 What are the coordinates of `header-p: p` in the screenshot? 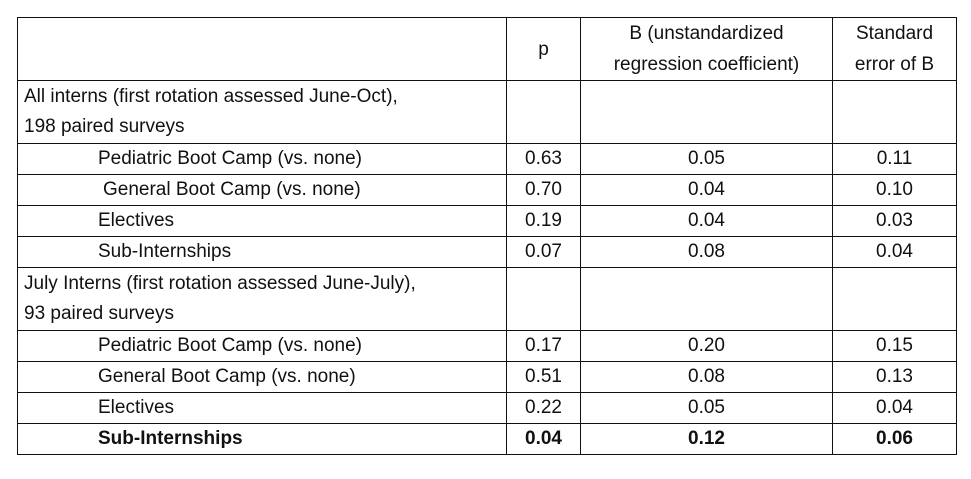 It's located at (543, 49).